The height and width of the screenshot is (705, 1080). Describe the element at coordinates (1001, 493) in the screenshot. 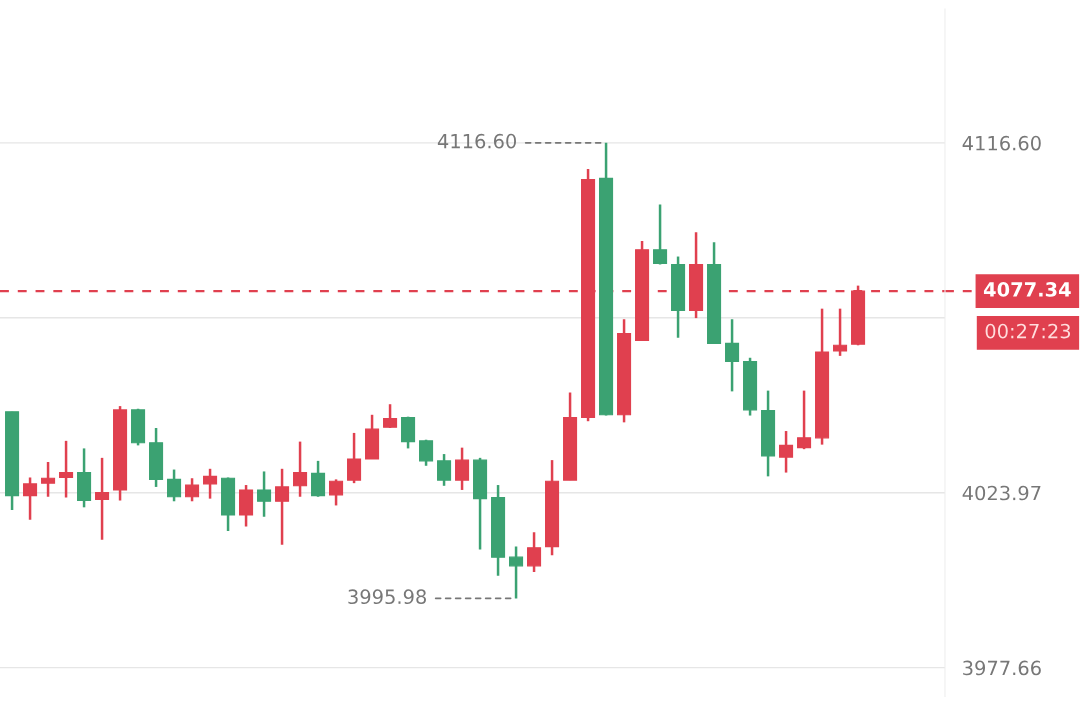

I see `y-tick-label: 4023.97` at that location.